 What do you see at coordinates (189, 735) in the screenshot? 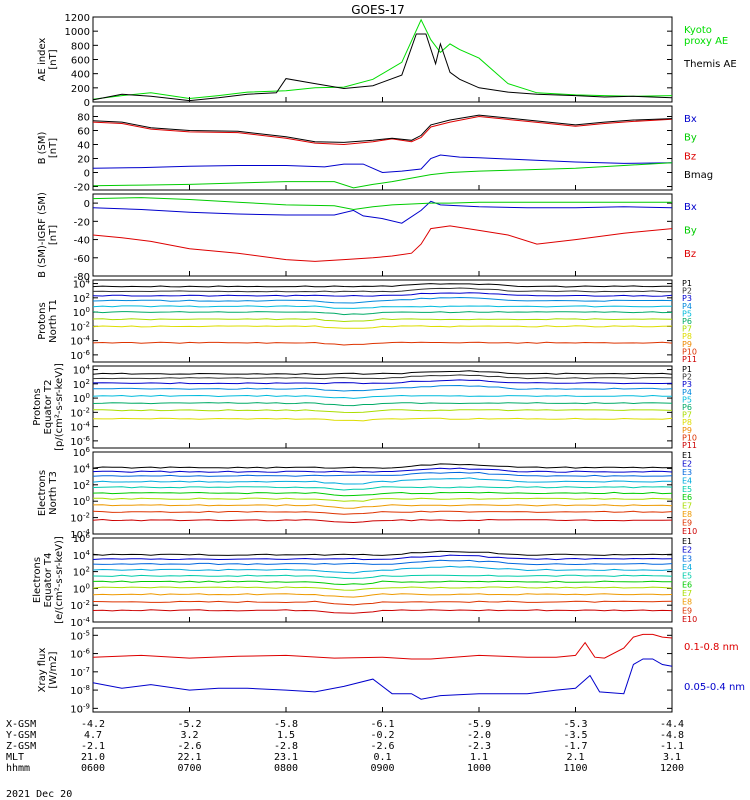
I see `ephemeris-value: 3.2` at bounding box center [189, 735].